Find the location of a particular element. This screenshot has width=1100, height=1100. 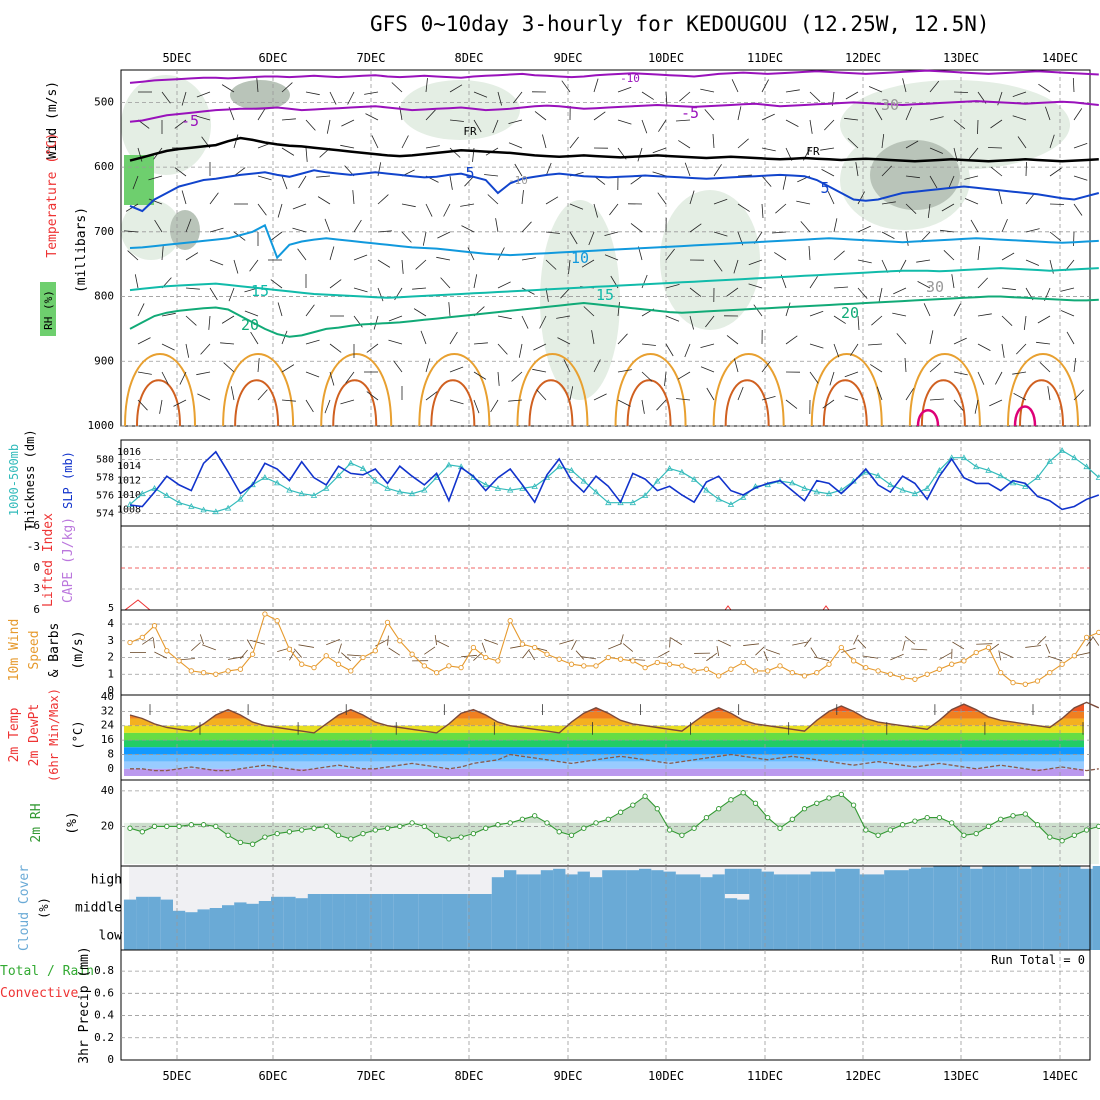

pressure-tick-label: 1000 is located at coordinates (101, 425).